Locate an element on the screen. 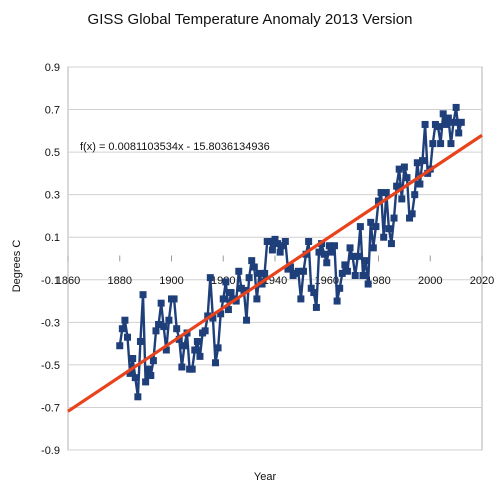 This screenshot has width=500, height=487. y-tick-label: 0.1 is located at coordinates (52, 238).